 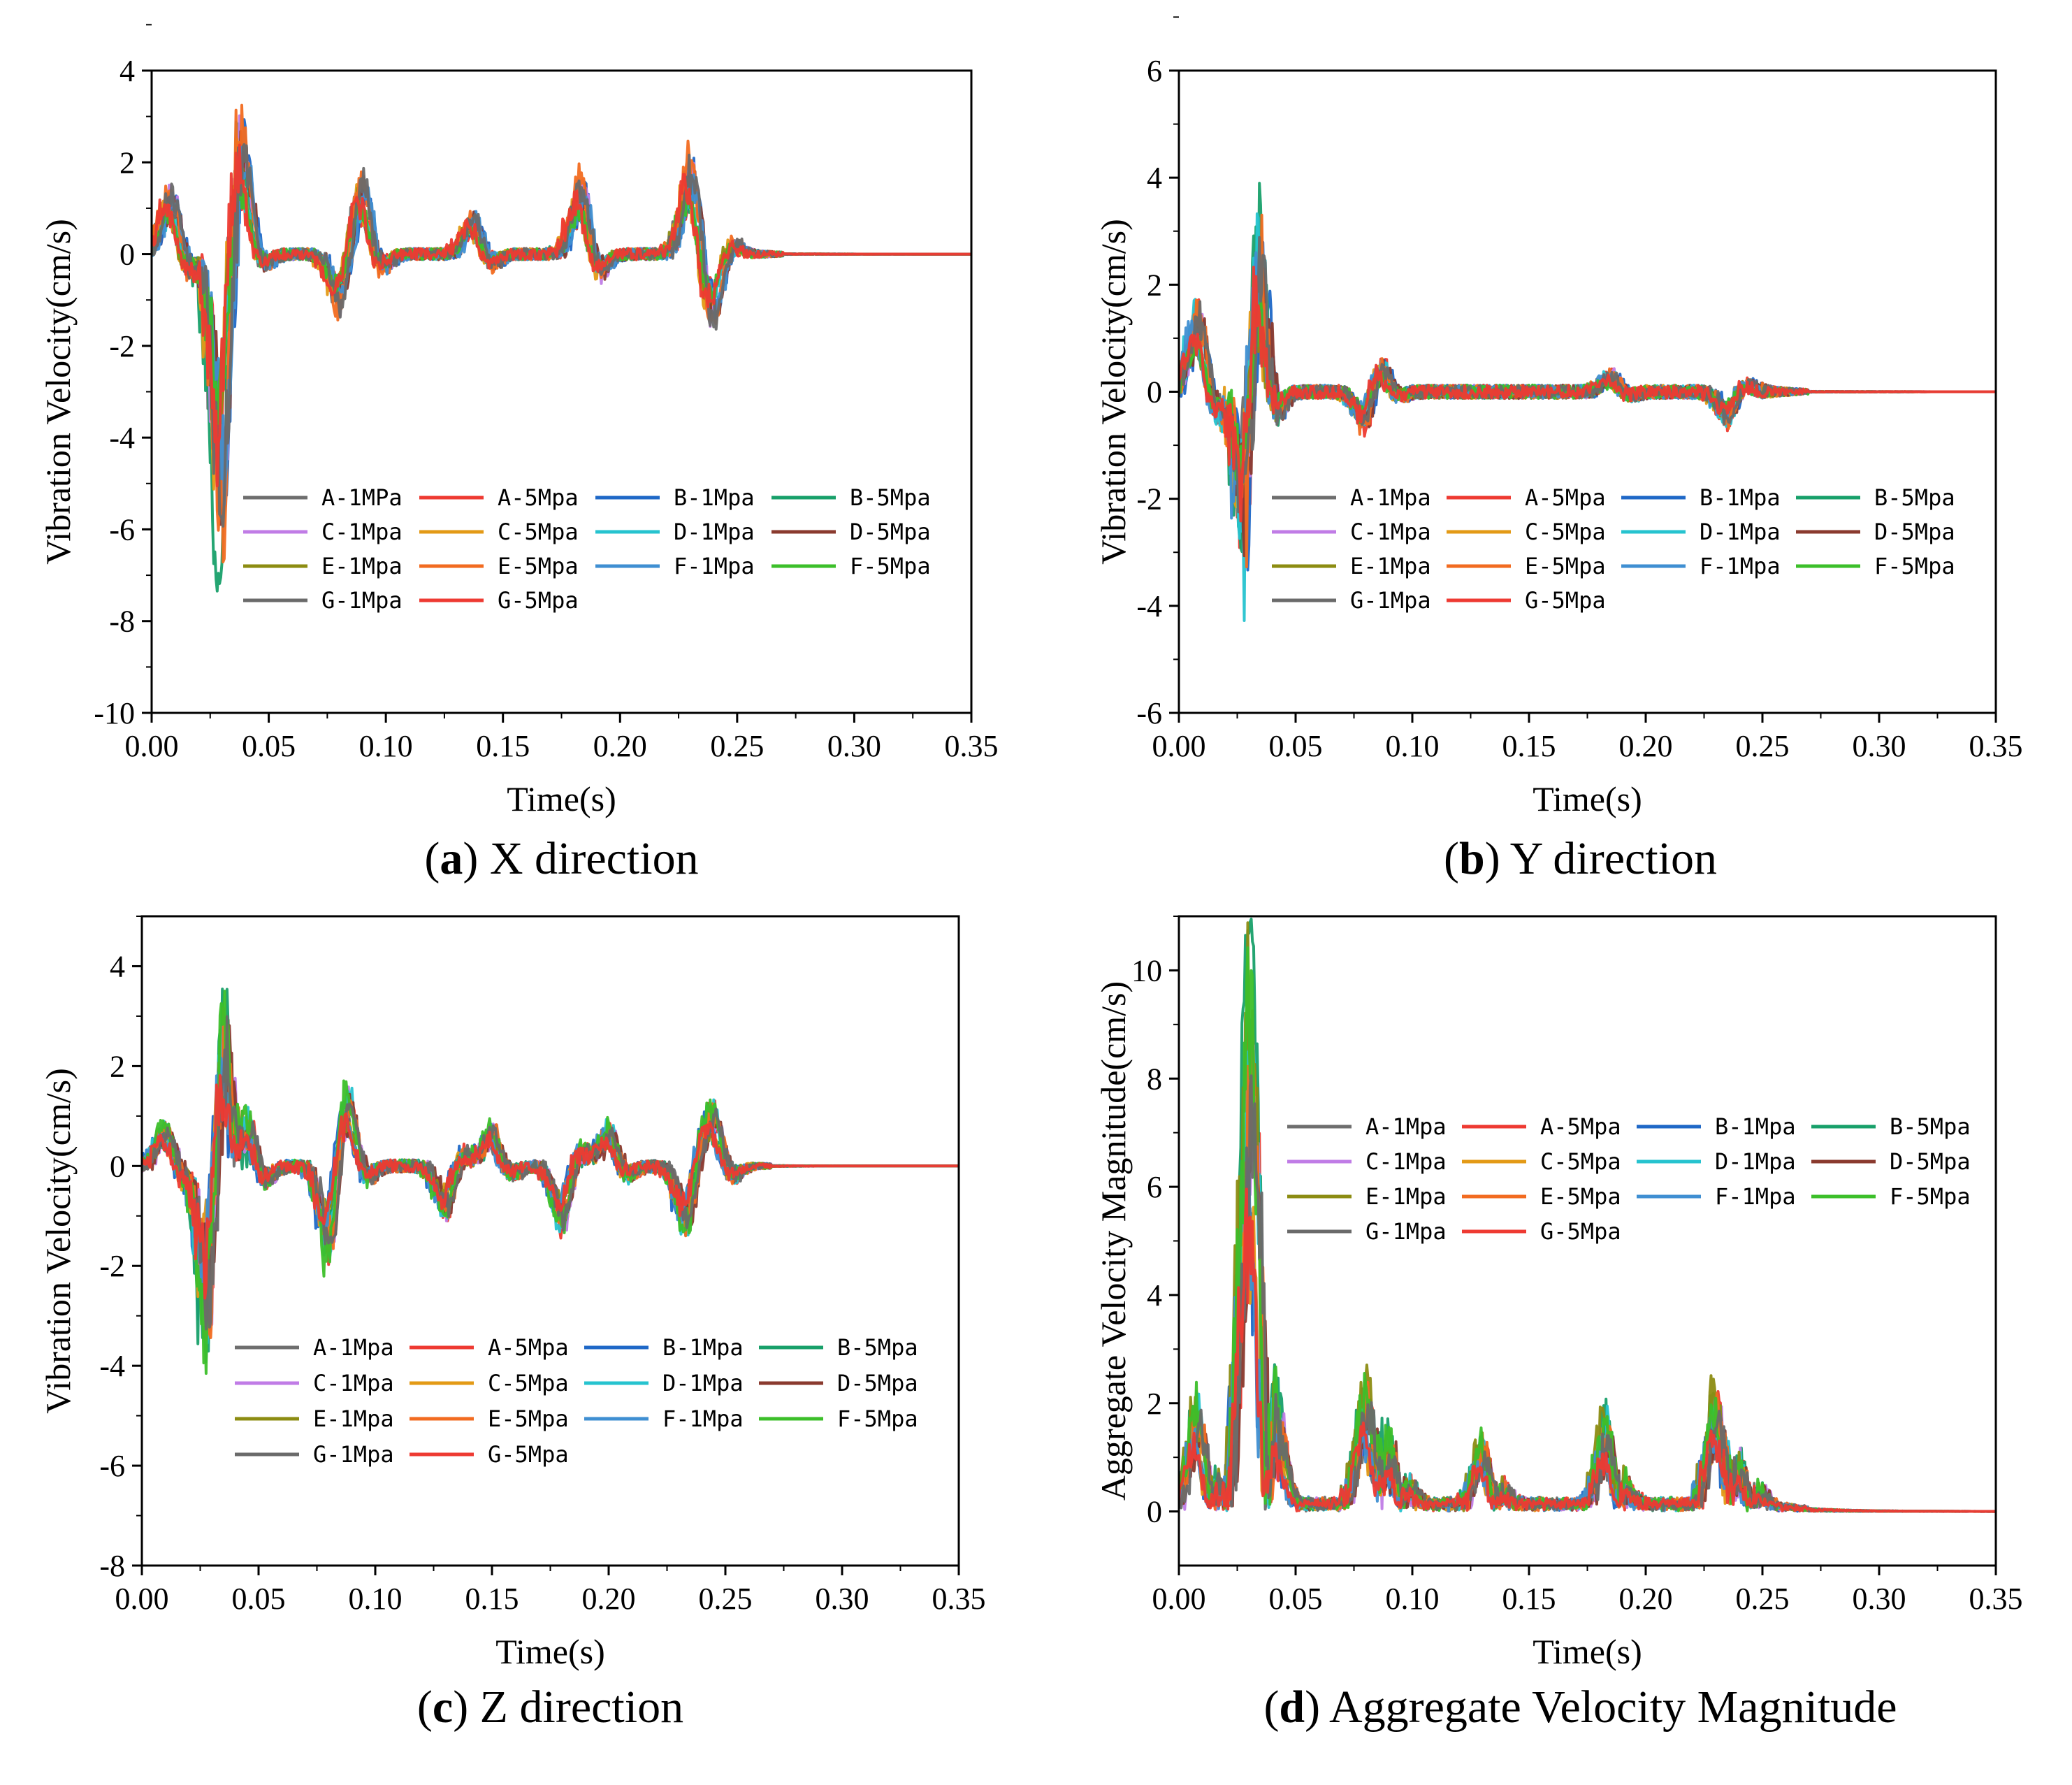 I want to click on series-line-C-5Mpa, so click(x=561, y=314).